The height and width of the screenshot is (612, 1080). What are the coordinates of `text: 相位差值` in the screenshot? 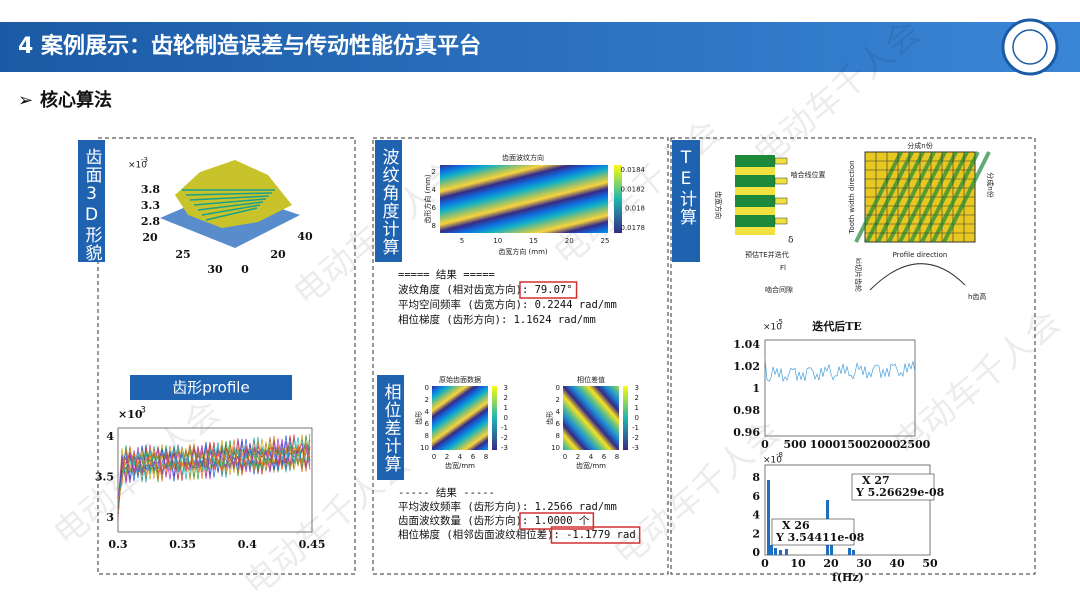 It's located at (591, 379).